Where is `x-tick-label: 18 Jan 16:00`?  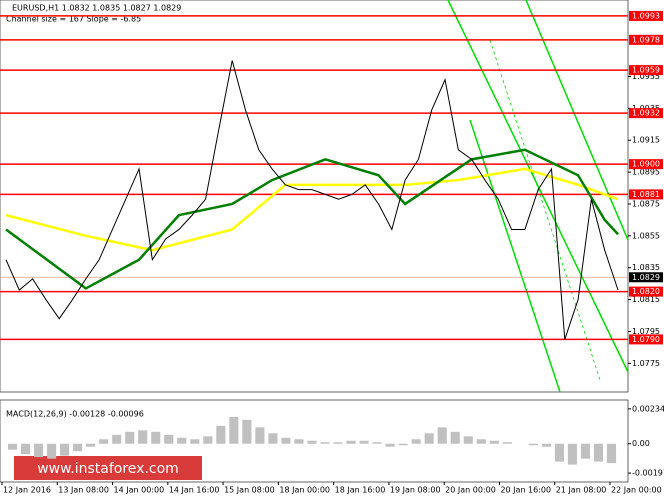
x-tick-label: 18 Jan 16:00 is located at coordinates (360, 490).